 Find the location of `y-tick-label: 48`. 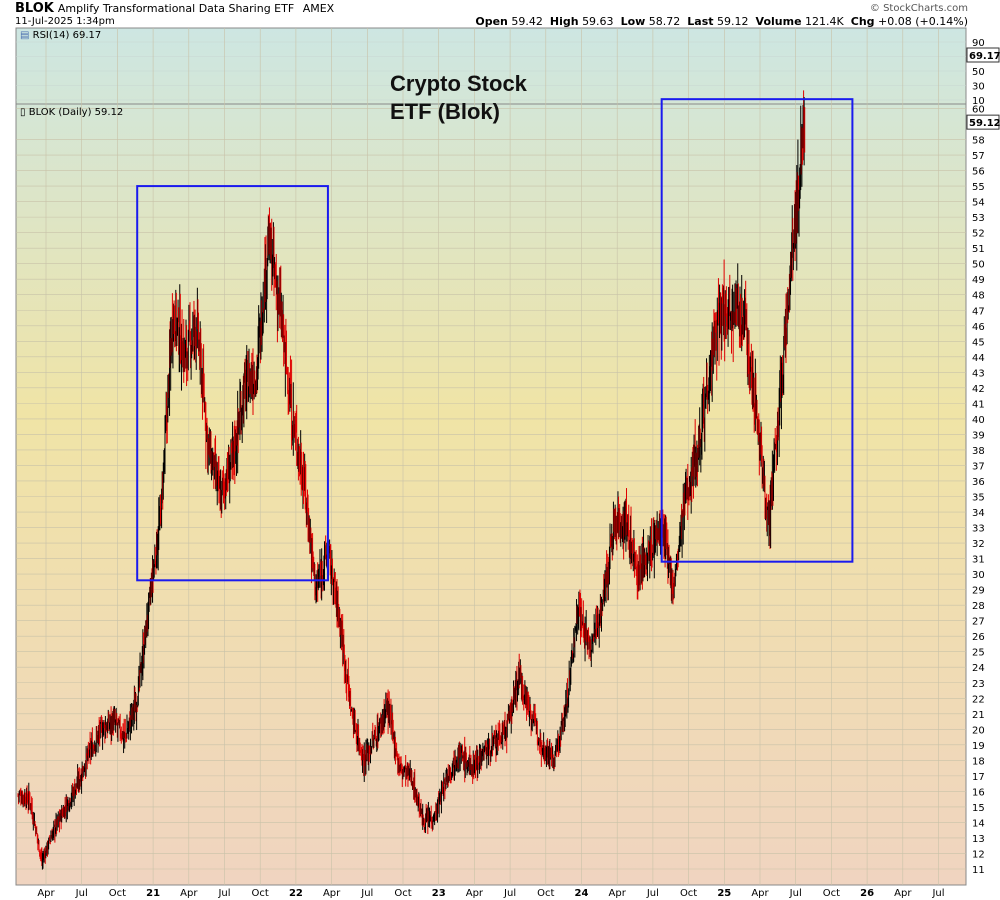

y-tick-label: 48 is located at coordinates (978, 296).